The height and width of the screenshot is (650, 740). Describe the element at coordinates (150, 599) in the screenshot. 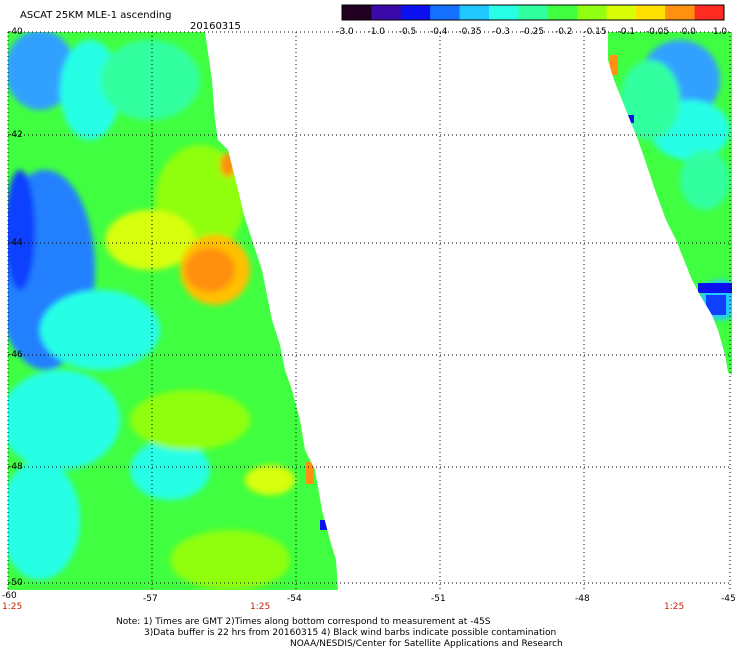

I see `lon-label-57: -57` at that location.